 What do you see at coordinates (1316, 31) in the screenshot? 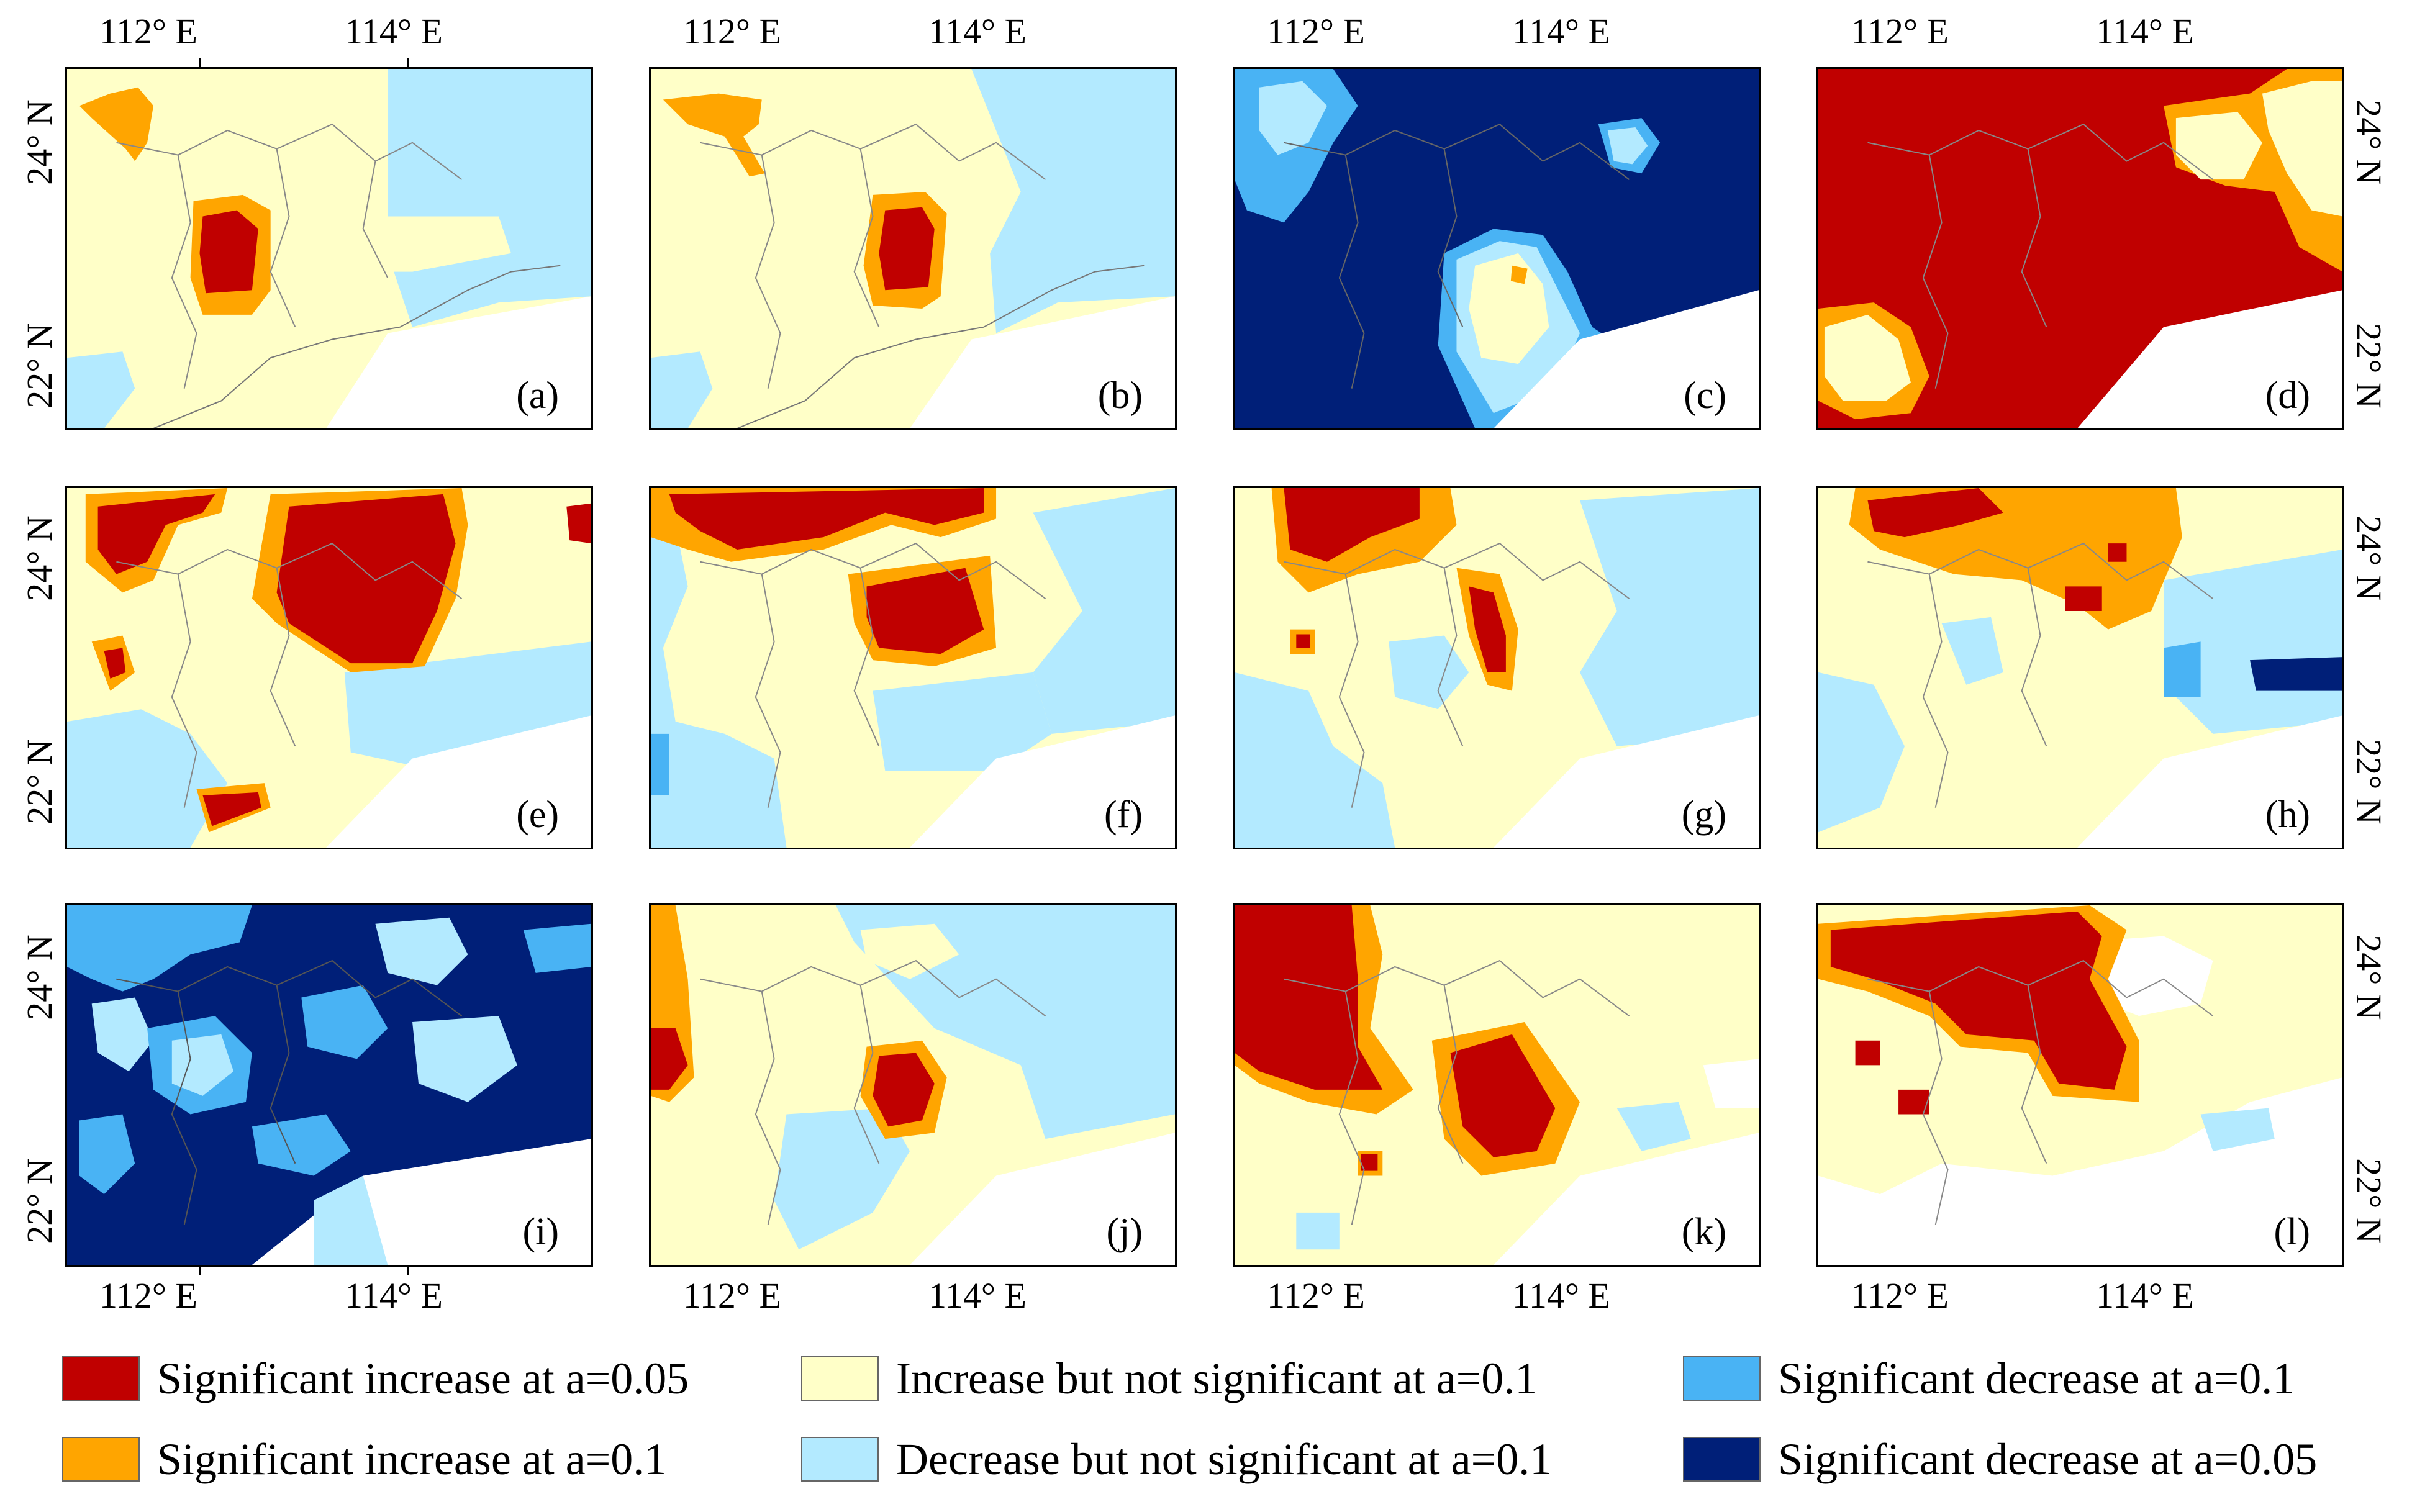
I see `x-tick-112-top-3: 112° E` at bounding box center [1316, 31].